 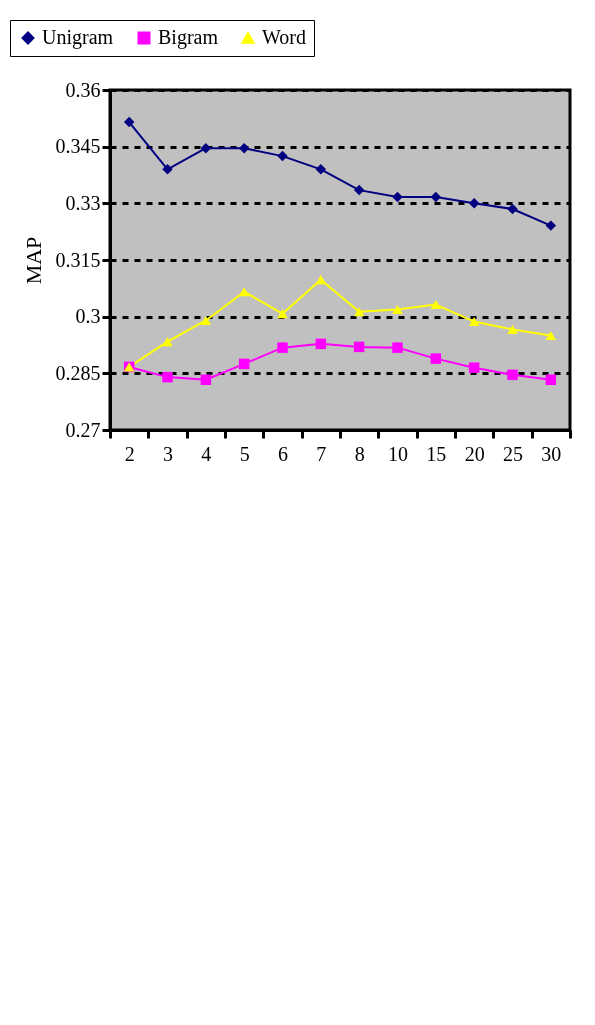 I want to click on y-tick-label: 0.345, so click(x=78, y=146).